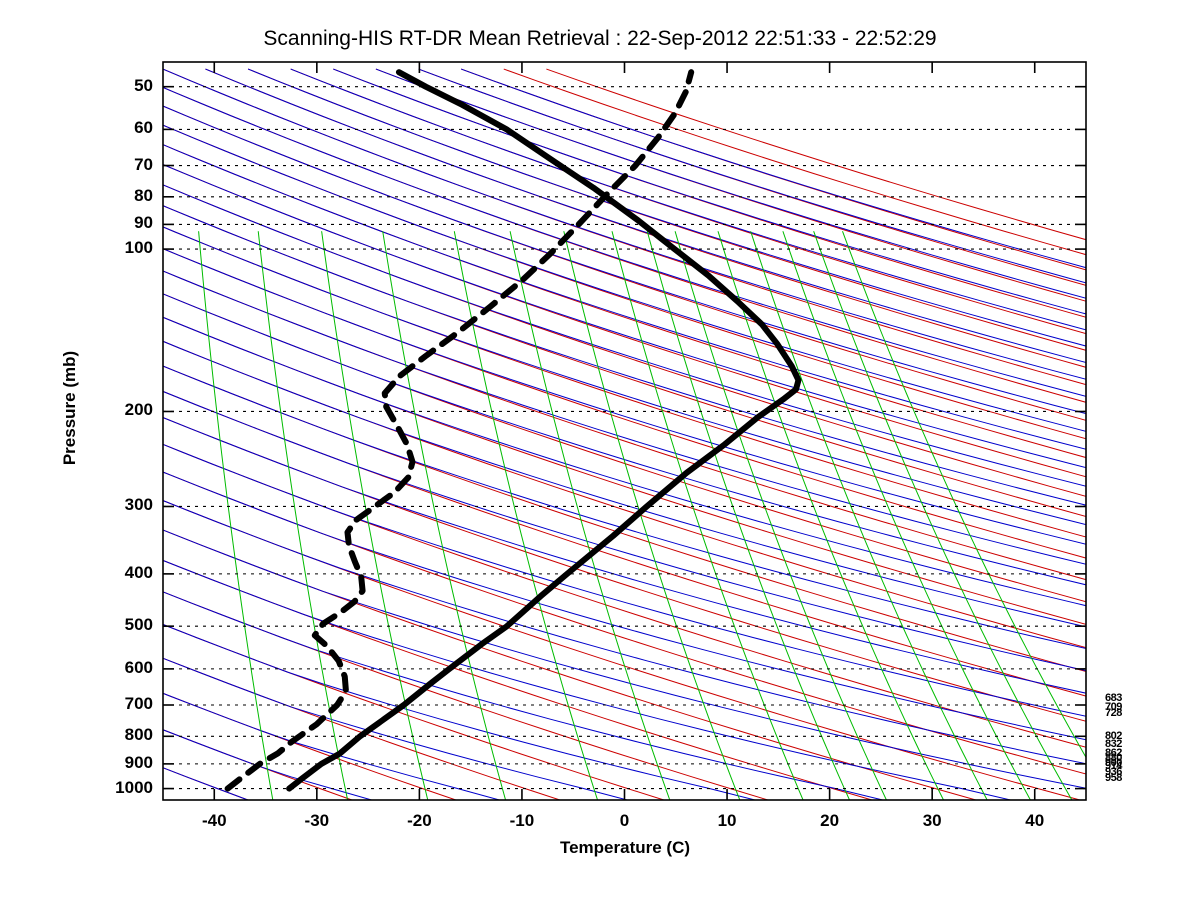  I want to click on y-tick-label: 50, so click(143, 85).